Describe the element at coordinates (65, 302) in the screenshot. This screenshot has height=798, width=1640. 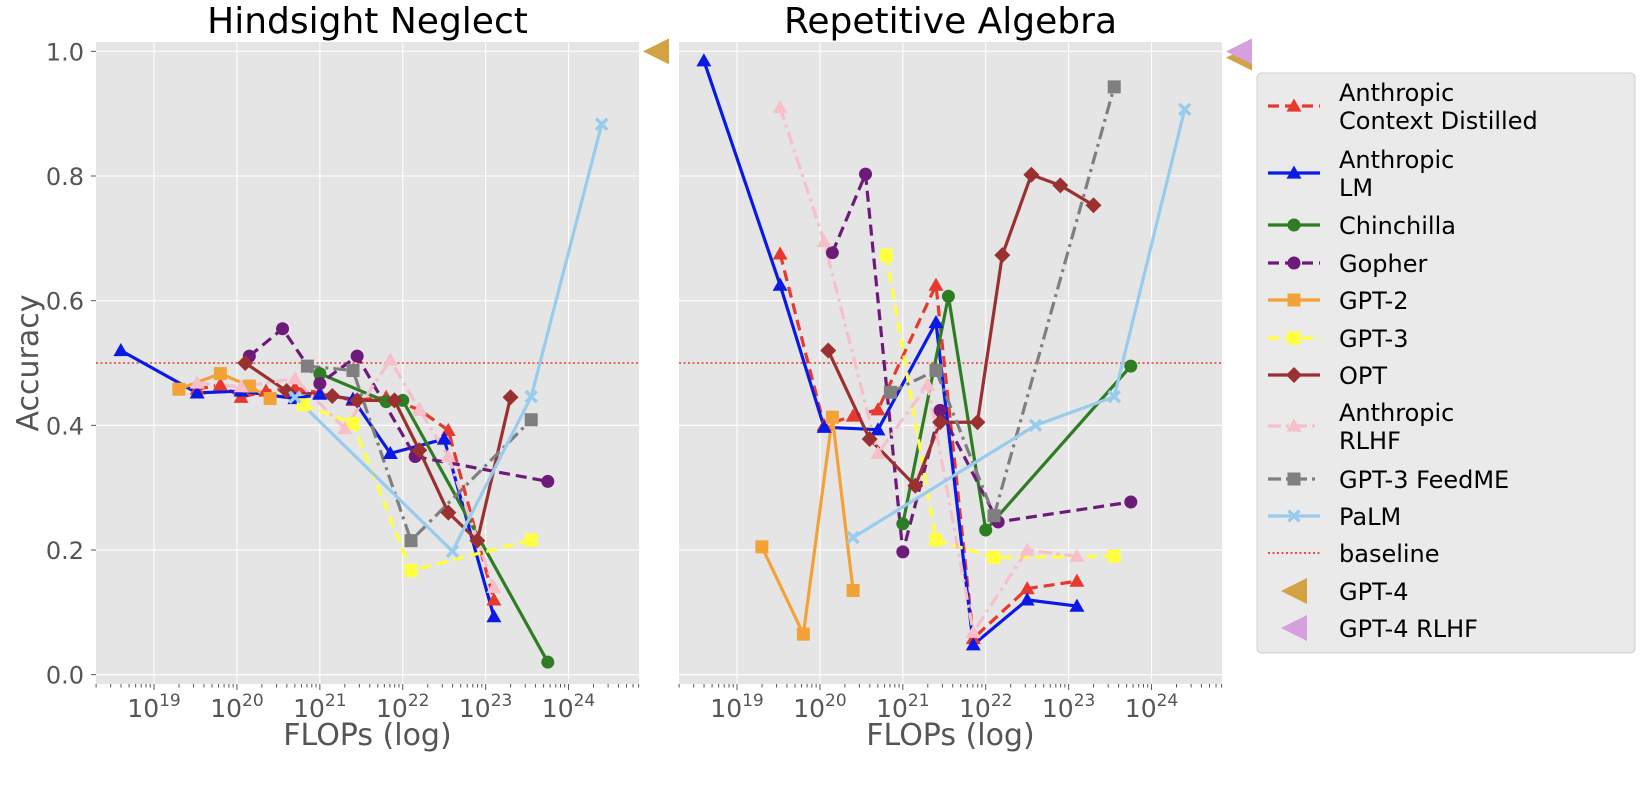
I see `y-tick-label-3: 0.6` at that location.